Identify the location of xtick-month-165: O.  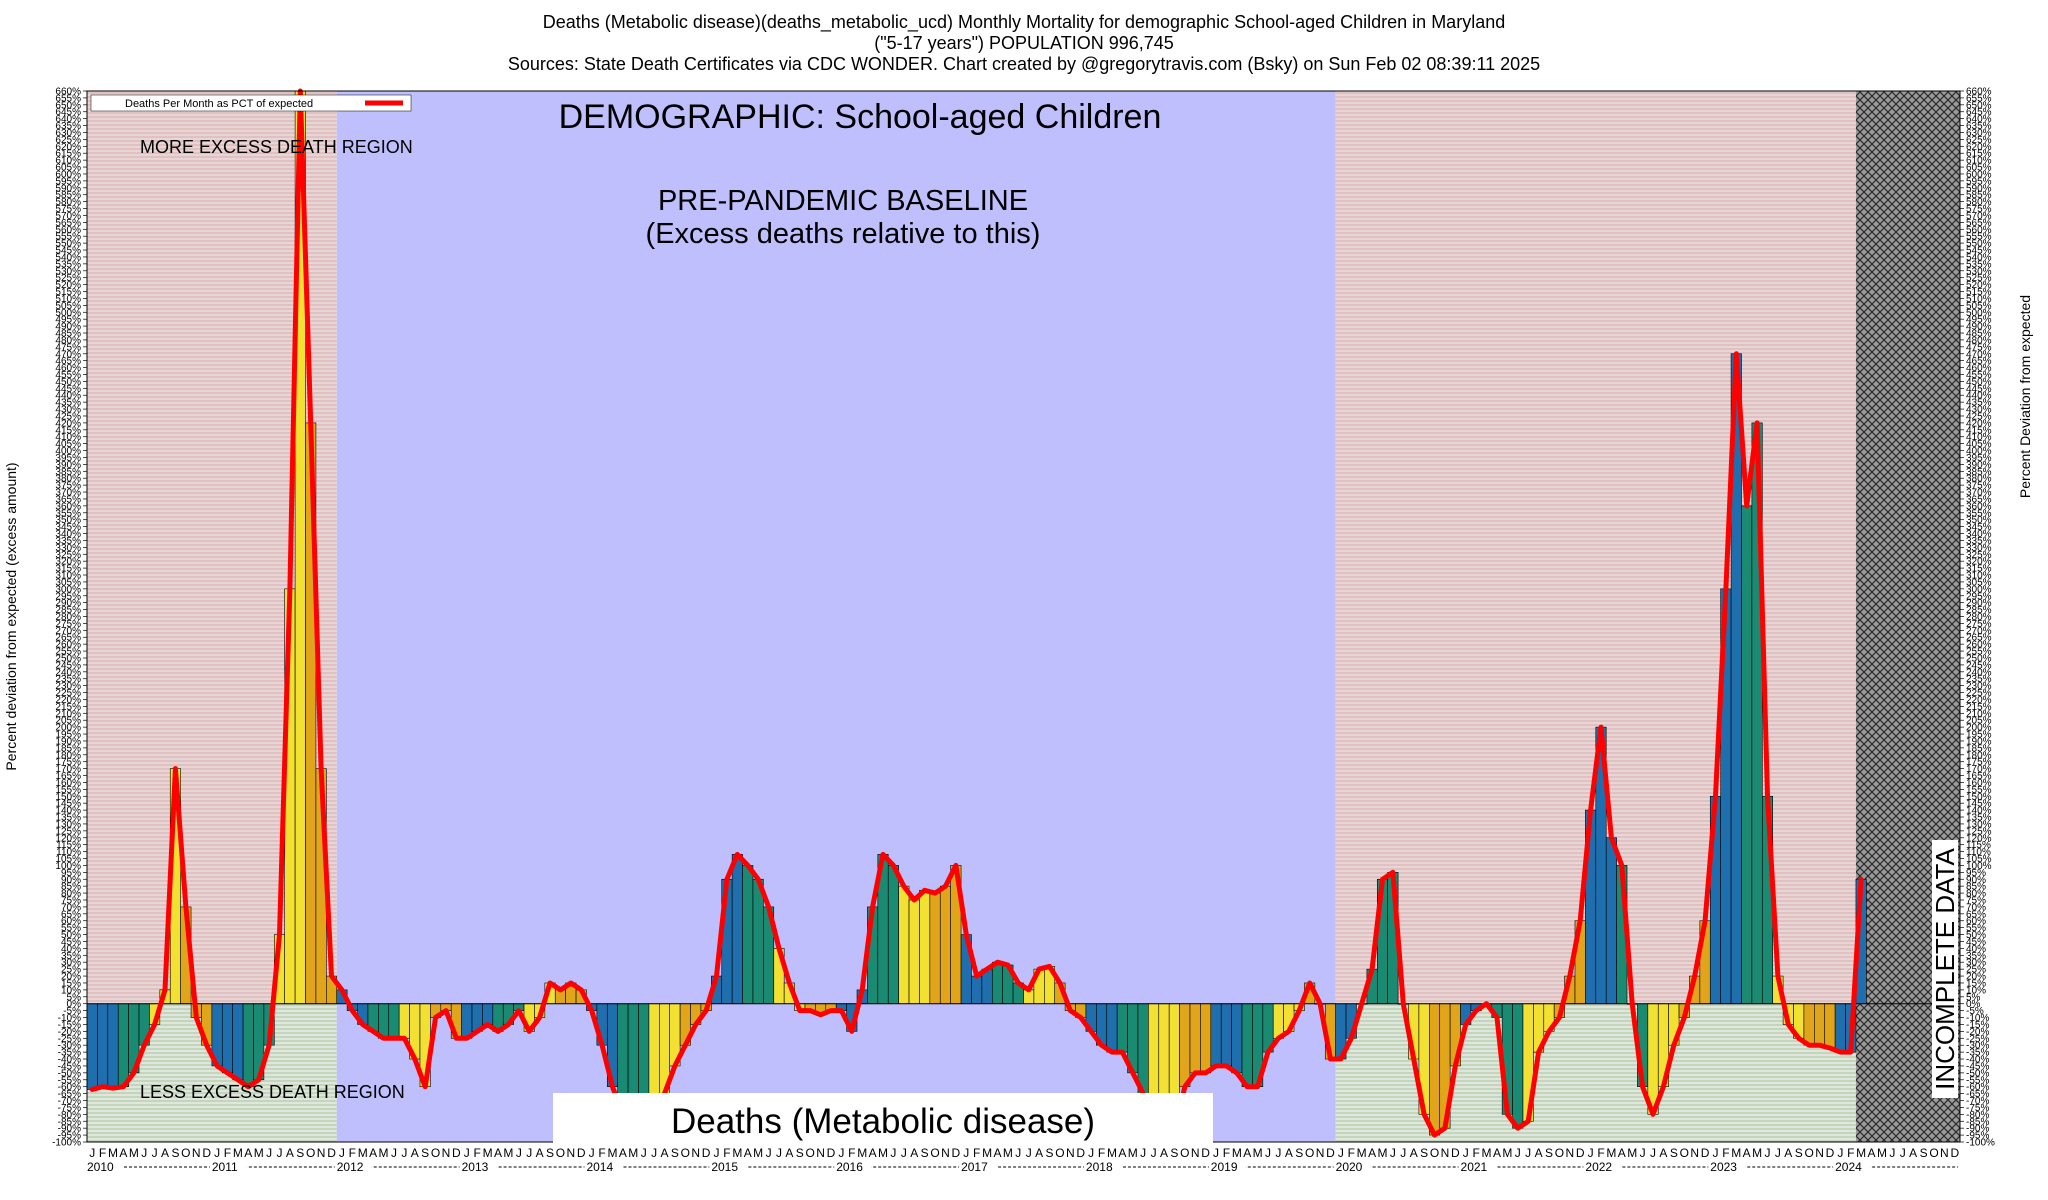
(1808, 1153).